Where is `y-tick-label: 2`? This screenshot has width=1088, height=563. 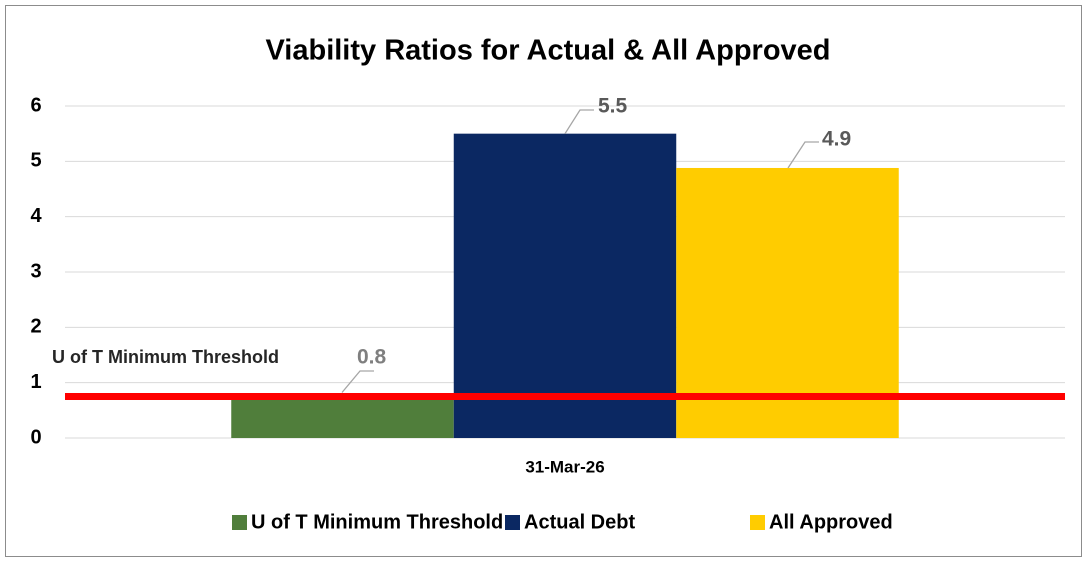 y-tick-label: 2 is located at coordinates (35, 327).